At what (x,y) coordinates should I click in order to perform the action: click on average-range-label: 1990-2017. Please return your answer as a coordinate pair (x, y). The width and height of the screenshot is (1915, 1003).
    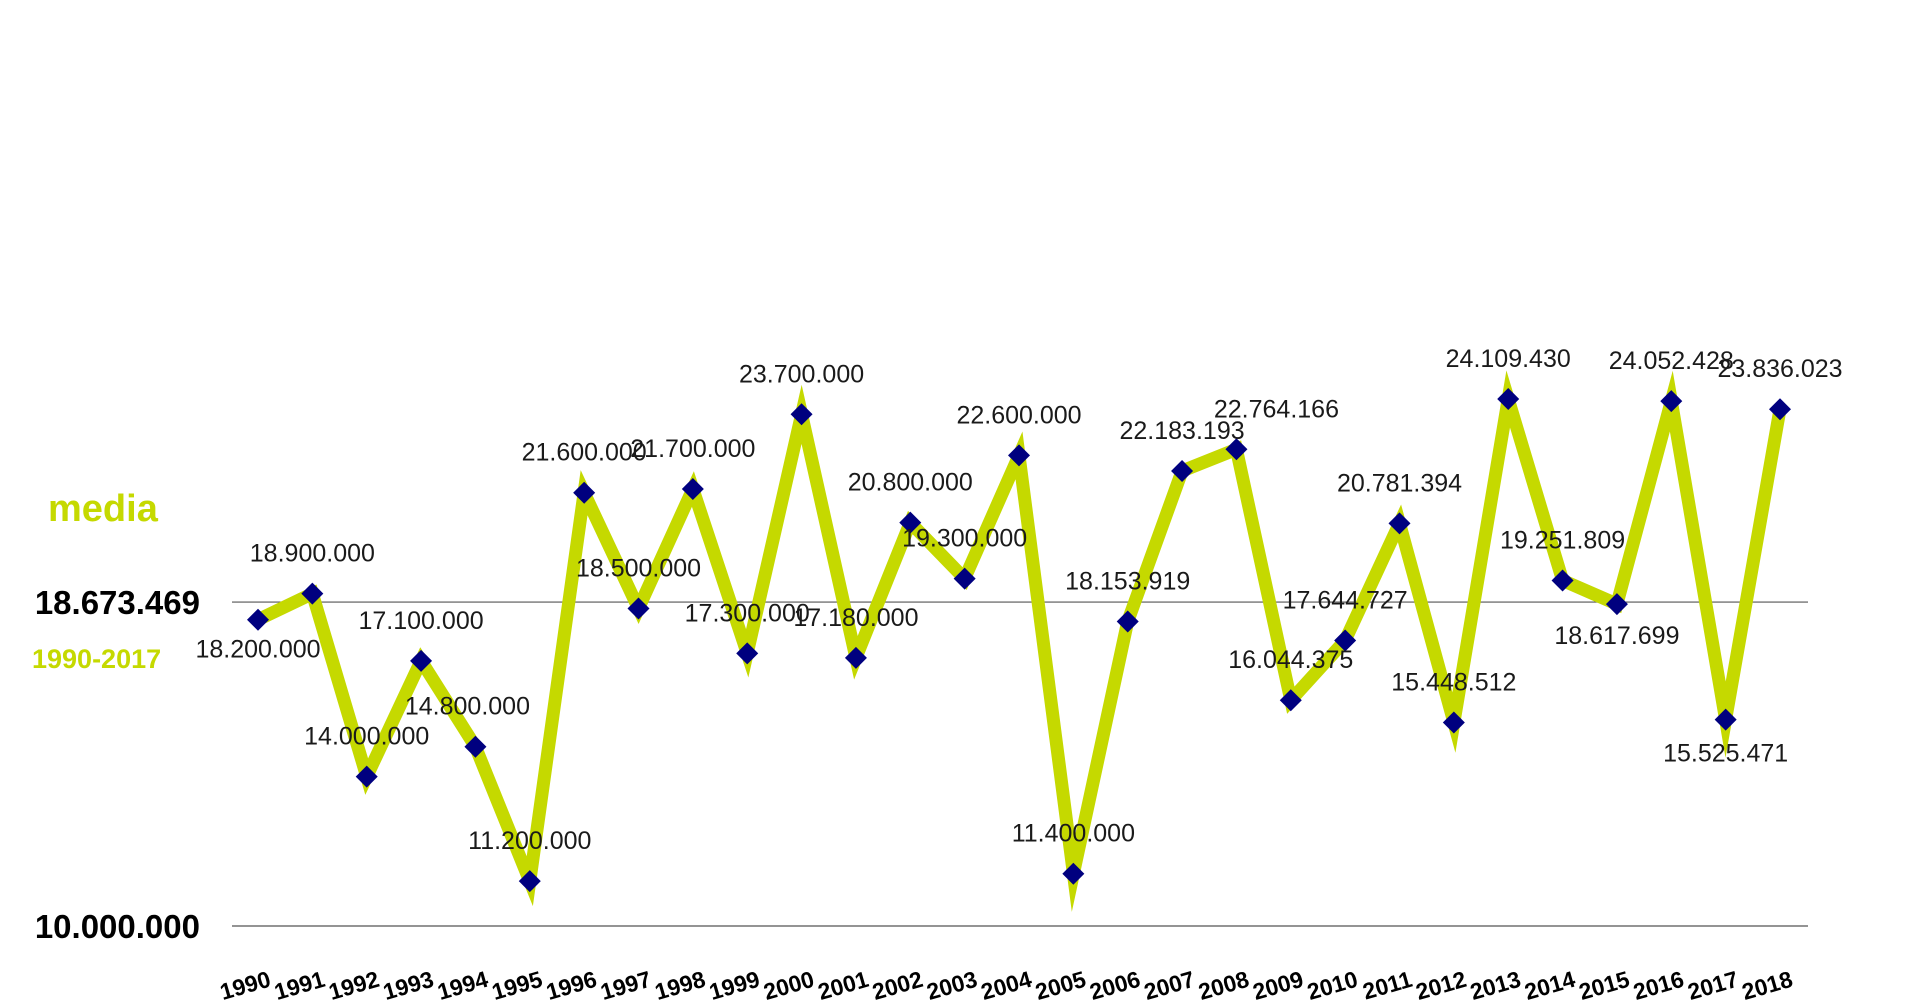
    Looking at the image, I should click on (96, 659).